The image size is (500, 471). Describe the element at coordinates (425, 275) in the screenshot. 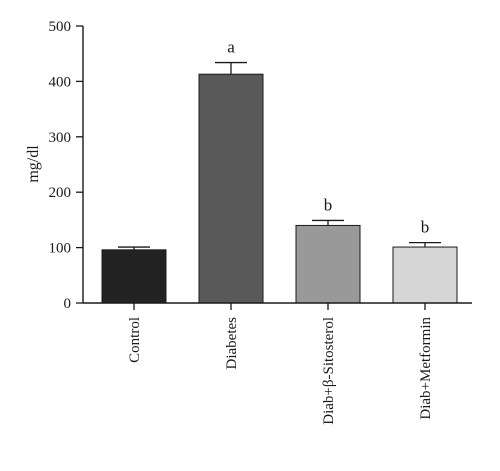

I see `bar-diab-metformin` at that location.